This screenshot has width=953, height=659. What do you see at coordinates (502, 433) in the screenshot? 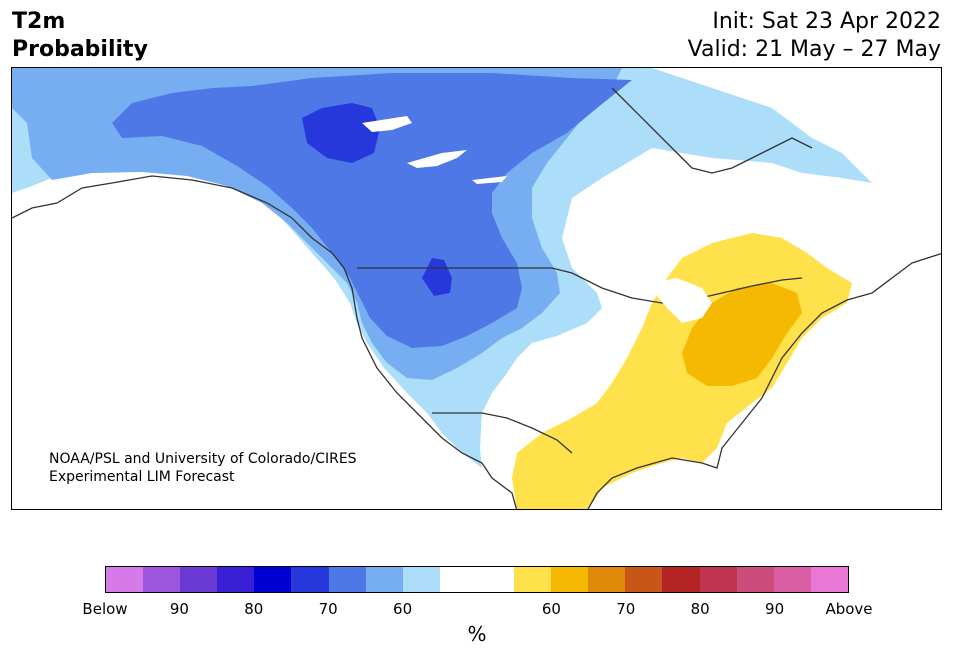
I see `us-mexico-border` at bounding box center [502, 433].